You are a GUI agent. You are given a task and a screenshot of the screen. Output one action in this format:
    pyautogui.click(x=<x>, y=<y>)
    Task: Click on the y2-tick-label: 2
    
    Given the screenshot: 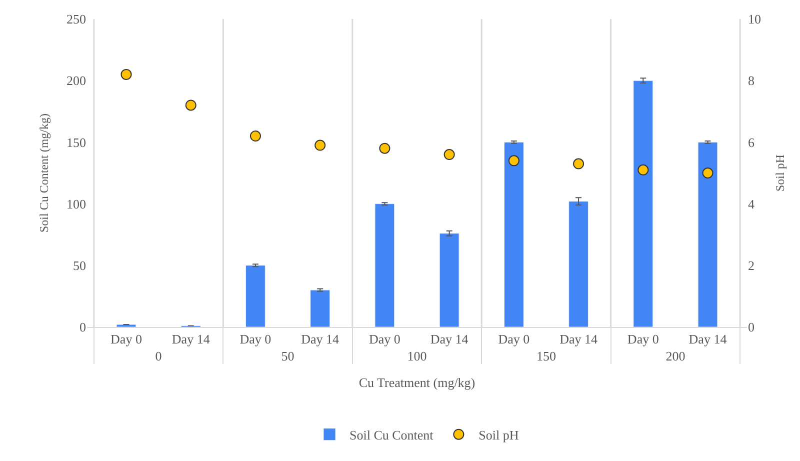 What is the action you would take?
    pyautogui.click(x=751, y=265)
    